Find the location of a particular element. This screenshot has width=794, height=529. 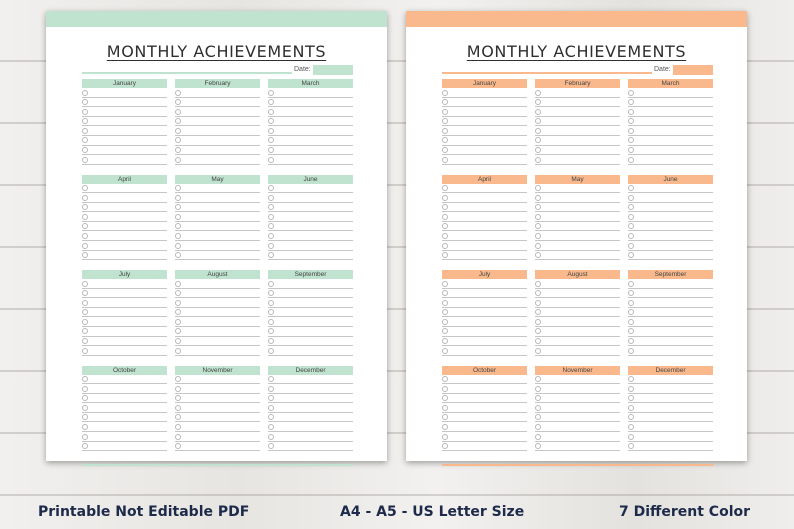

month-block-september: September is located at coordinates (310, 316).